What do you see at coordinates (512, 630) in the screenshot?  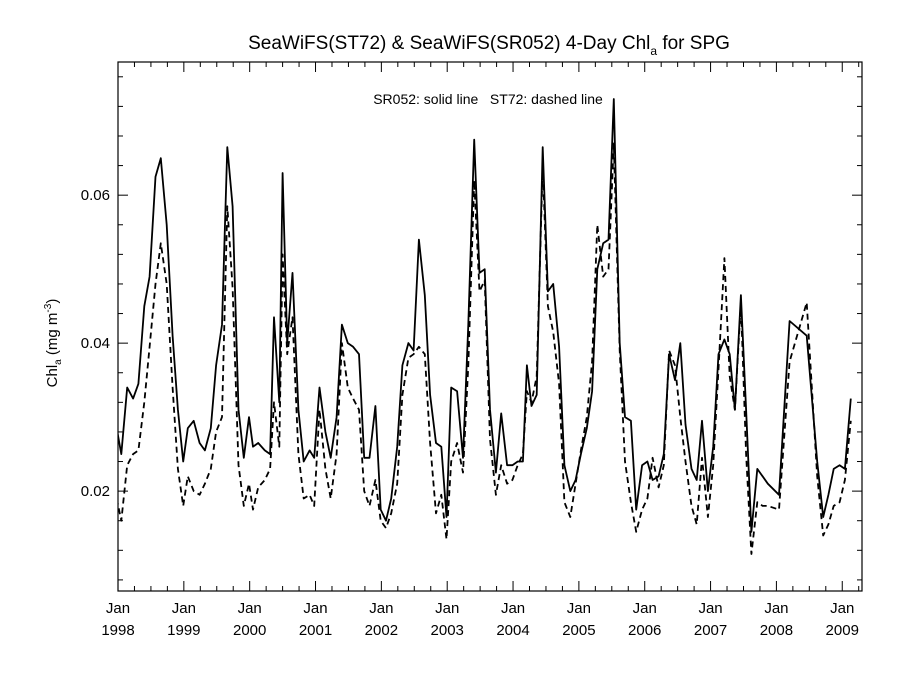 I see `x-tick-label-year: 2004` at bounding box center [512, 630].